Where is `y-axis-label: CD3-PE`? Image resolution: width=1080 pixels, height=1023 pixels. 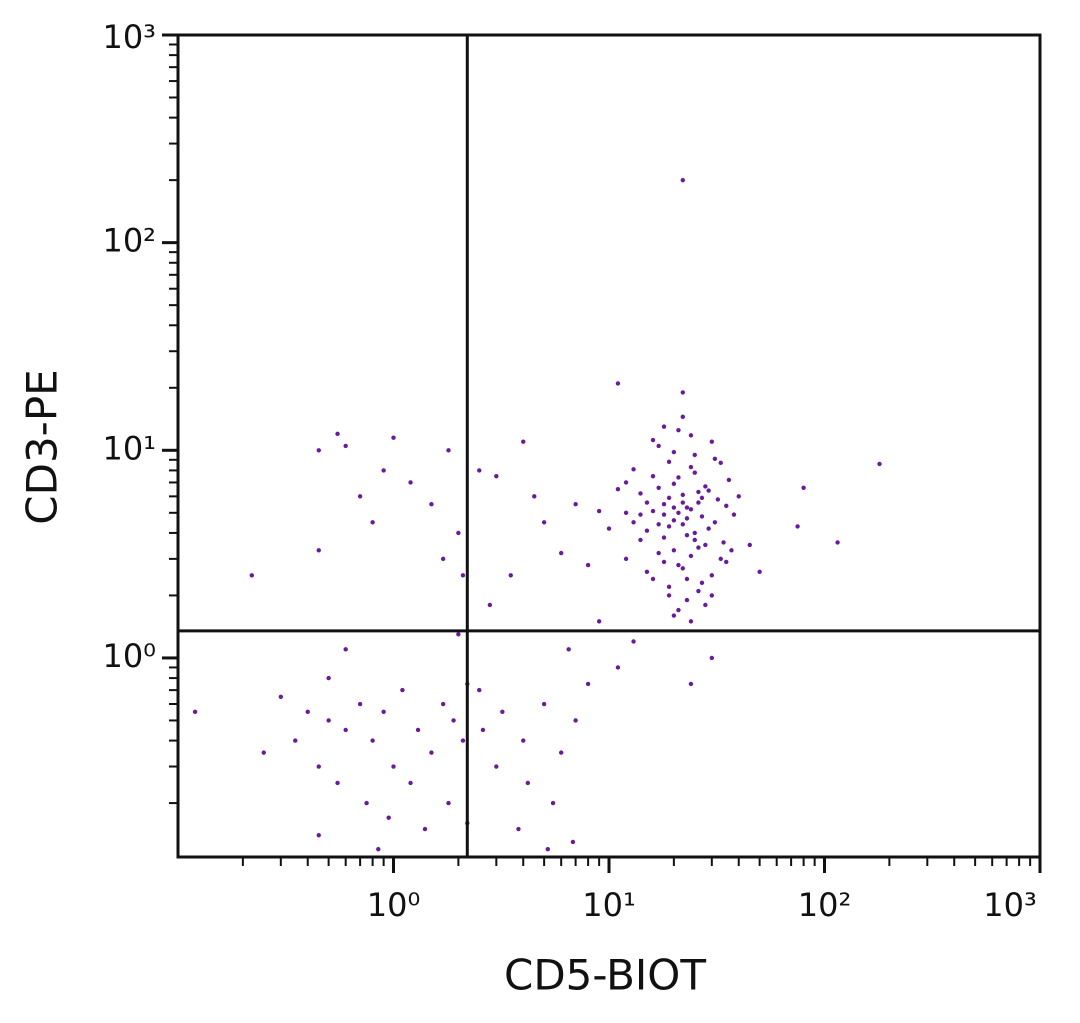 y-axis-label: CD3-PE is located at coordinates (42, 446).